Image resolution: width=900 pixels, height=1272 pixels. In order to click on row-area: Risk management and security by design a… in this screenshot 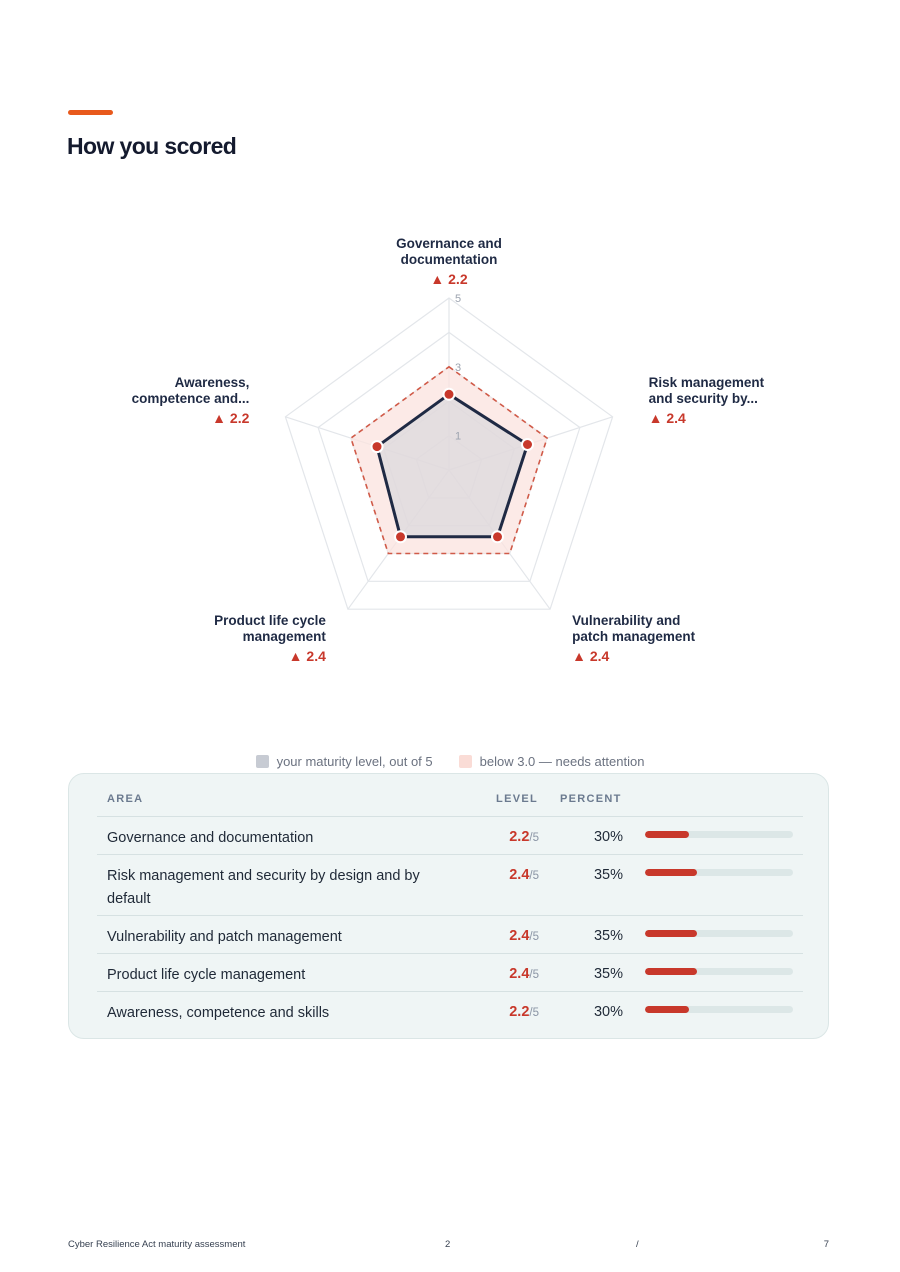, I will do `click(263, 887)`.